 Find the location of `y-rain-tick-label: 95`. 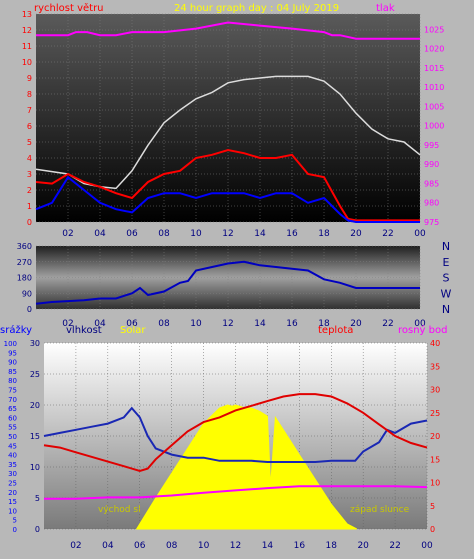

y-rain-tick-label: 95 is located at coordinates (12, 353).